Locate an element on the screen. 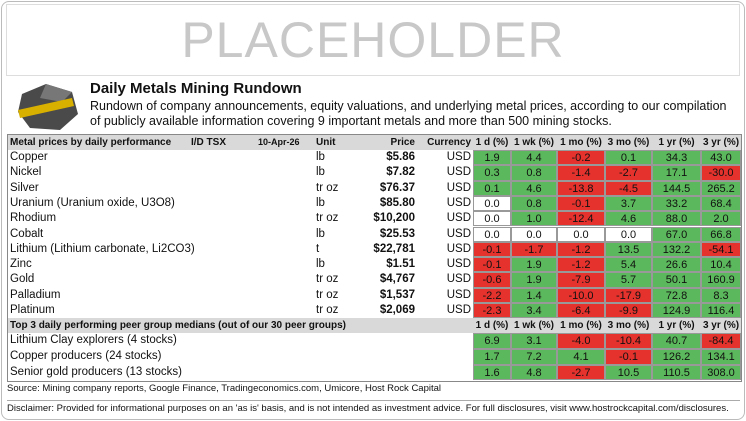  price: $76.37 is located at coordinates (397, 187).